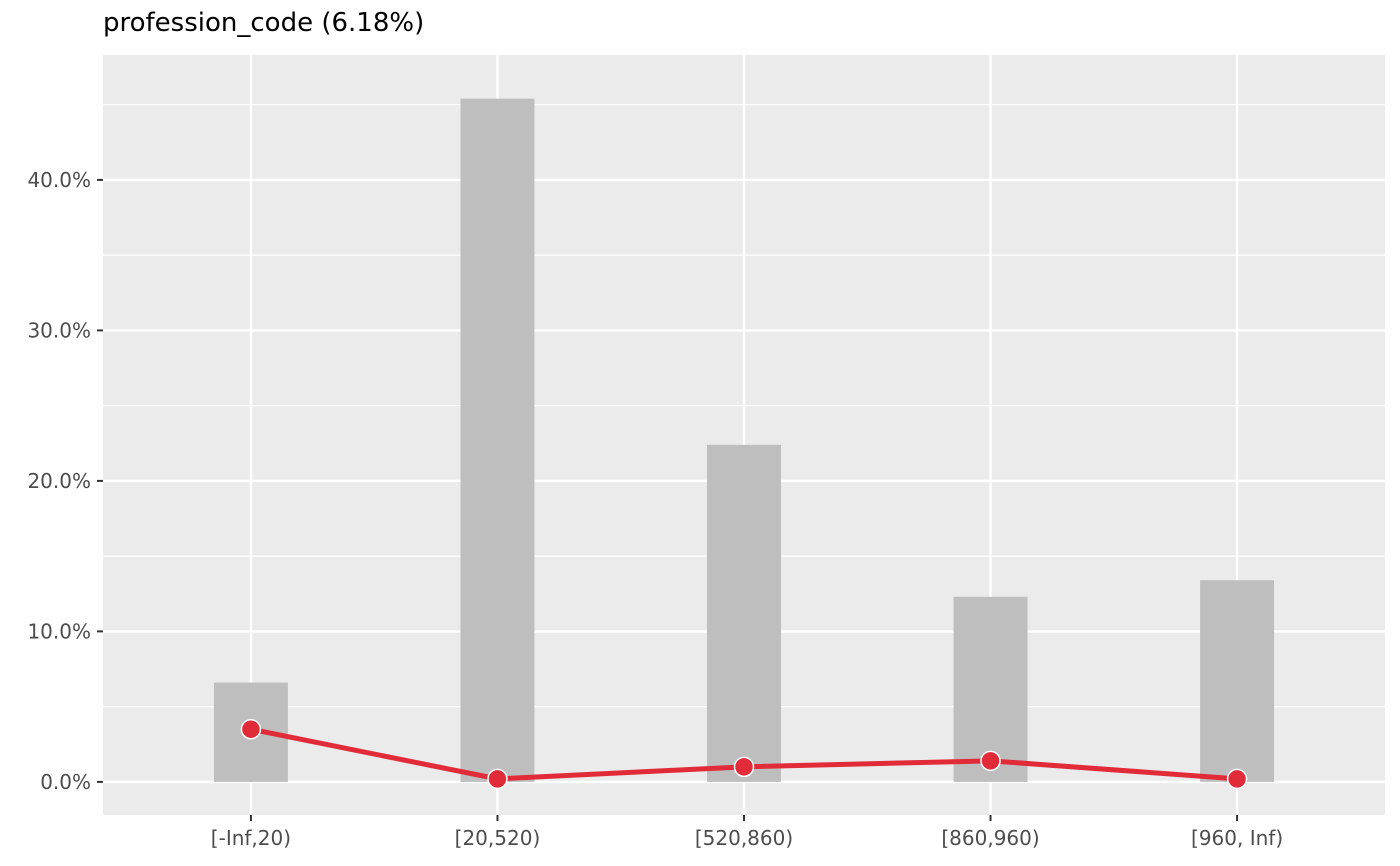 The image size is (1400, 866). What do you see at coordinates (65, 782) in the screenshot?
I see `y-tick-label: 0.0%` at bounding box center [65, 782].